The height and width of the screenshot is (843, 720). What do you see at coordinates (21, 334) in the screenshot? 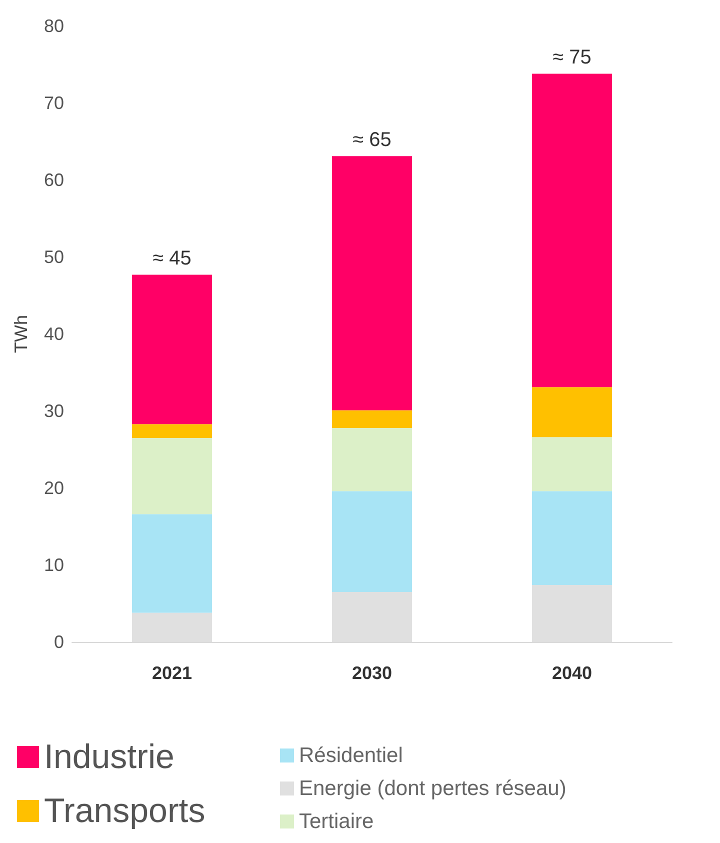
I see `y-axis-title: TWh` at bounding box center [21, 334].